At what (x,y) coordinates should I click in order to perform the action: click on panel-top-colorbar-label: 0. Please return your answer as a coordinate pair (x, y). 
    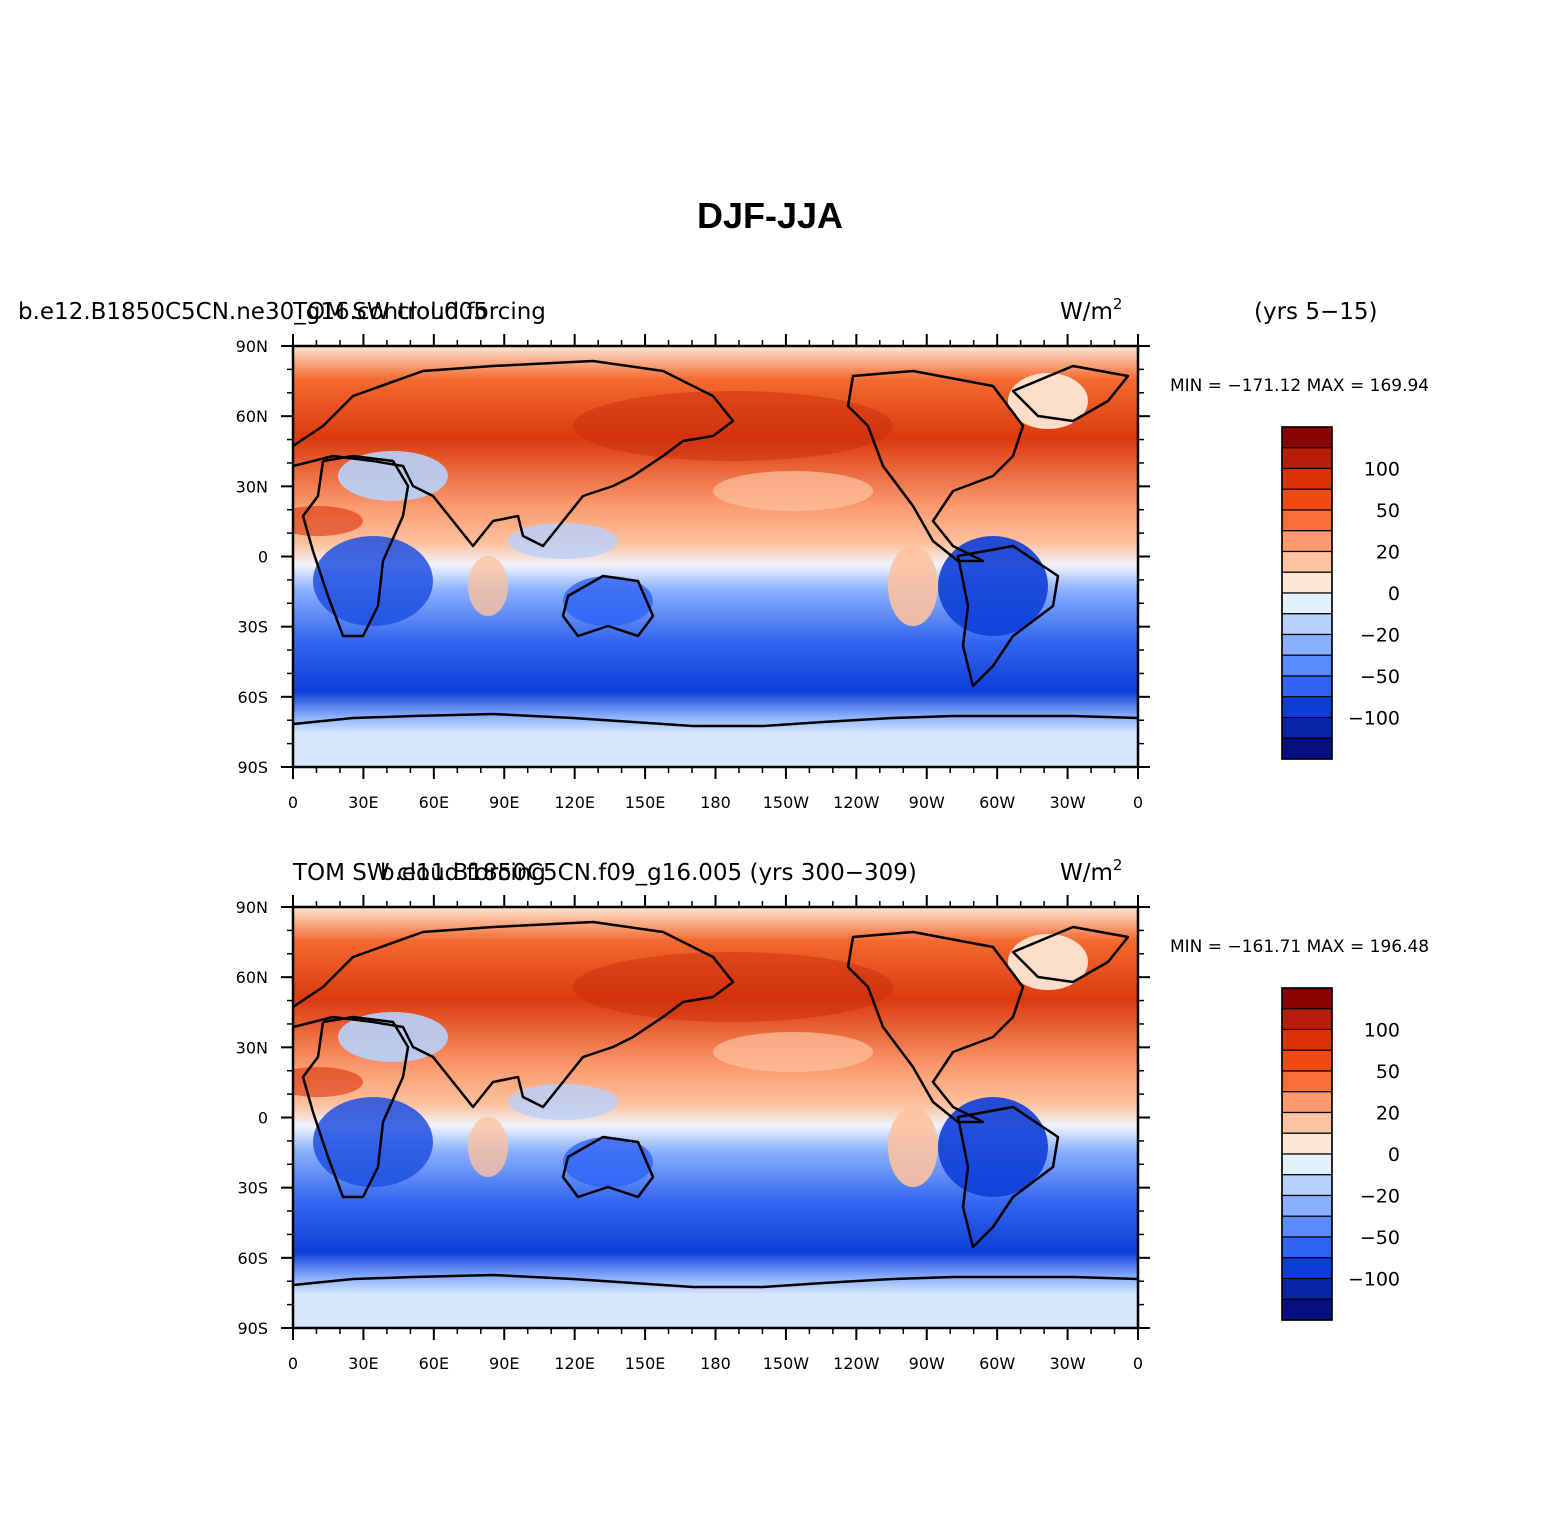
    Looking at the image, I should click on (1394, 594).